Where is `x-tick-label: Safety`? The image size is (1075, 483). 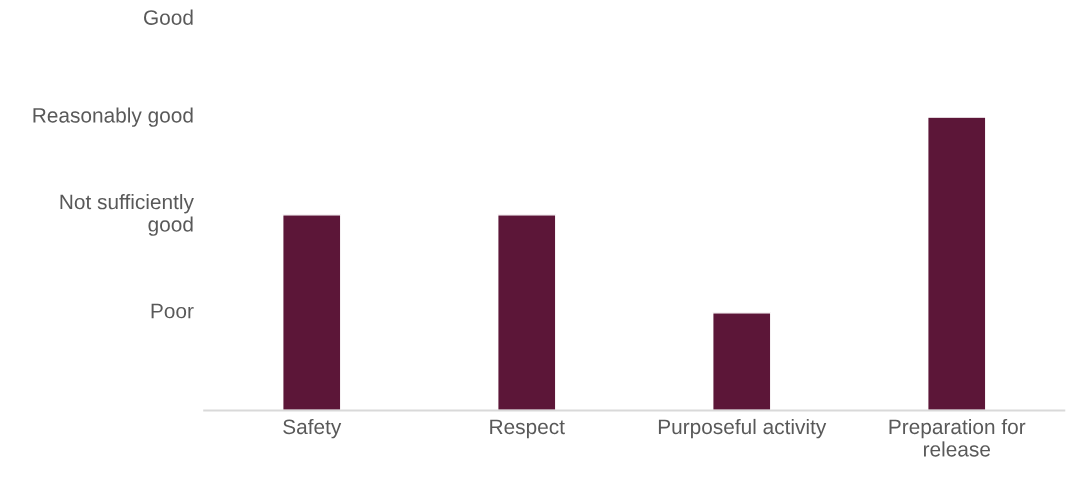
x-tick-label: Safety is located at coordinates (312, 428).